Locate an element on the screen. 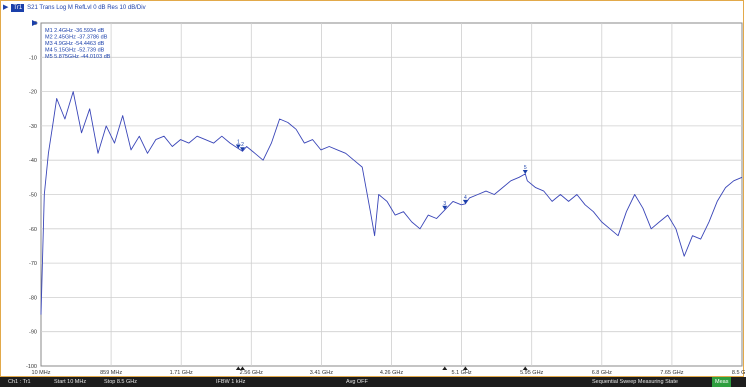 This screenshot has width=746, height=387. x-tick-label: 5.95 GHz is located at coordinates (531, 373).